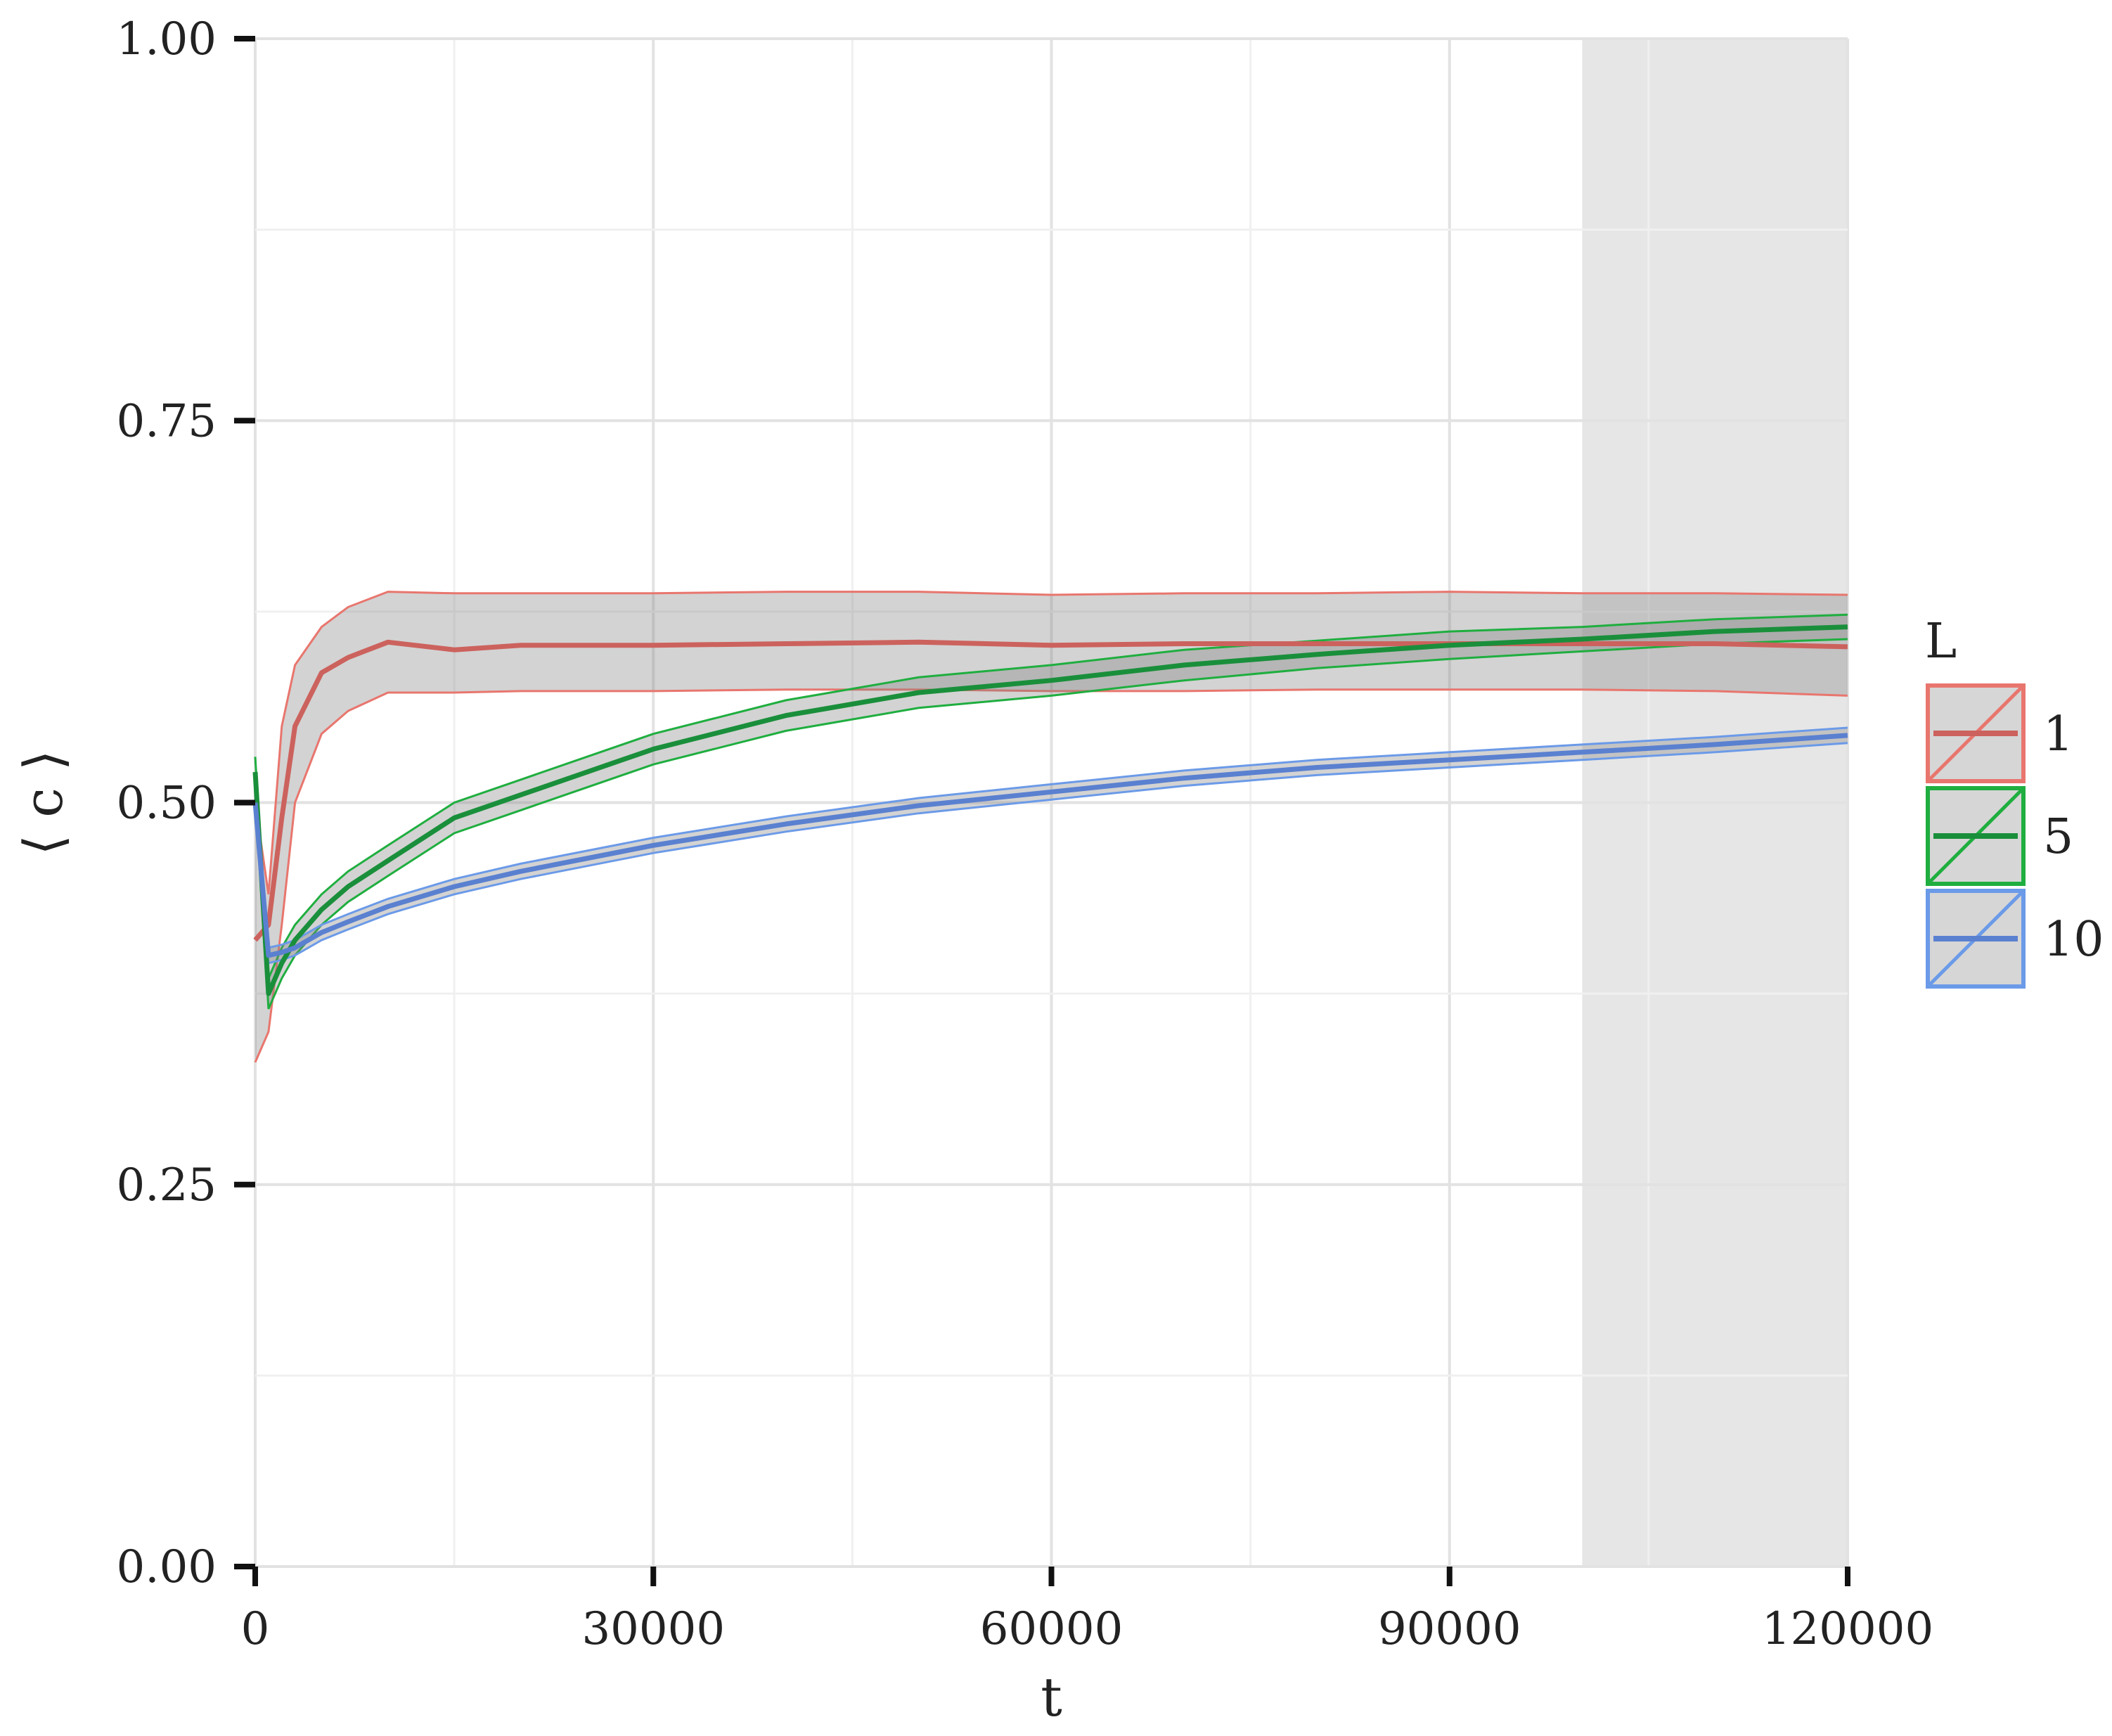  Describe the element at coordinates (167, 421) in the screenshot. I see `y-tick-label: 0.75` at that location.